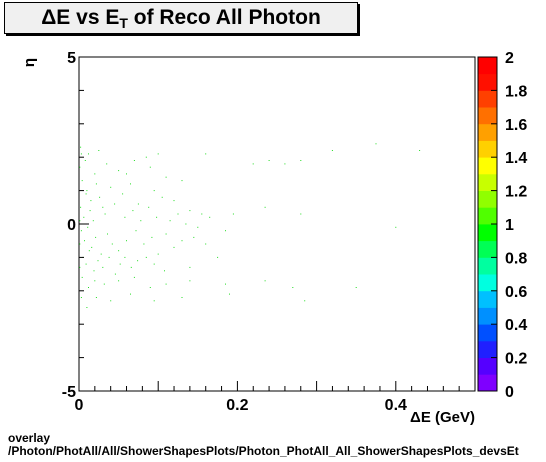  What do you see at coordinates (275, 397) in the screenshot?
I see `x-axis: 0 0.2 0.4` at bounding box center [275, 397].